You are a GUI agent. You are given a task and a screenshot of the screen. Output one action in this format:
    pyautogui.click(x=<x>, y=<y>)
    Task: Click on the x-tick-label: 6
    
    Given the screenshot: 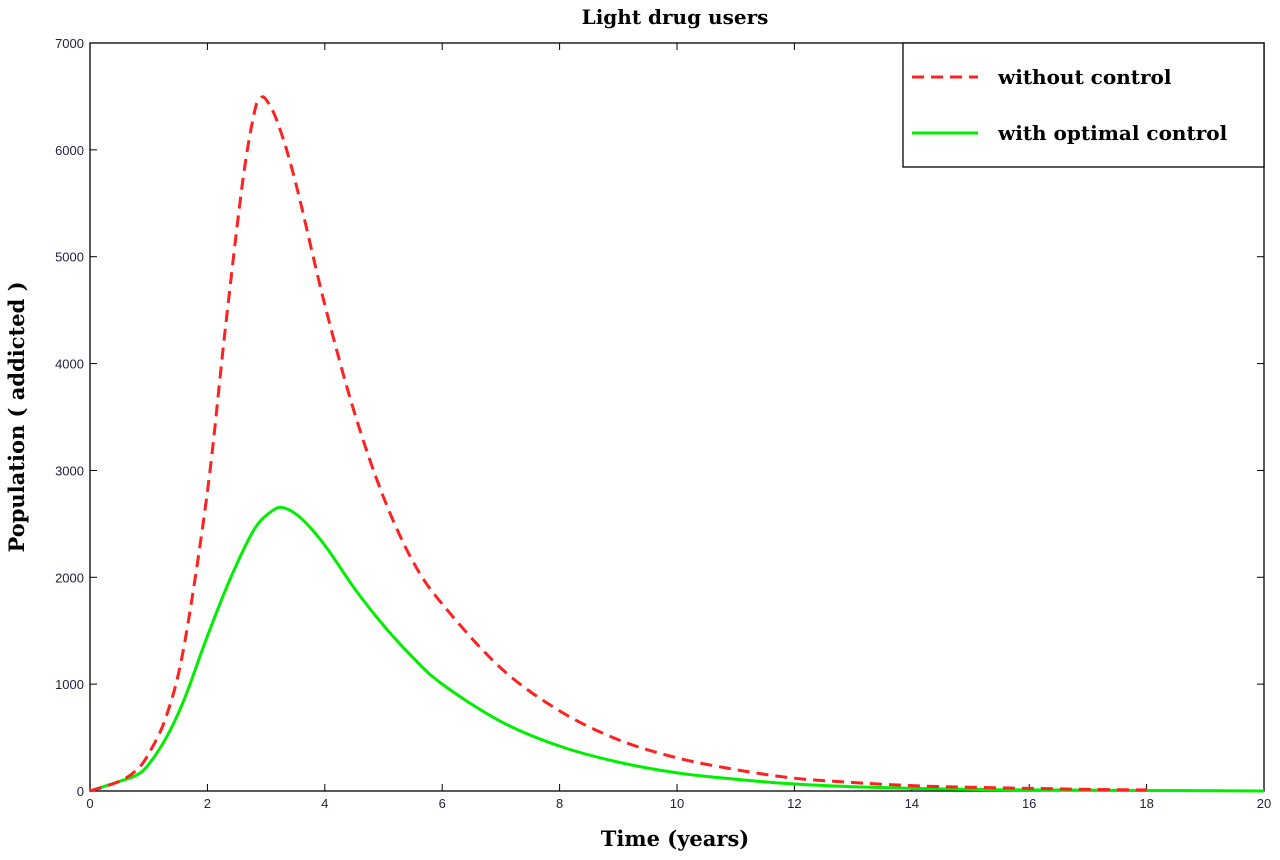 What is the action you would take?
    pyautogui.click(x=442, y=803)
    